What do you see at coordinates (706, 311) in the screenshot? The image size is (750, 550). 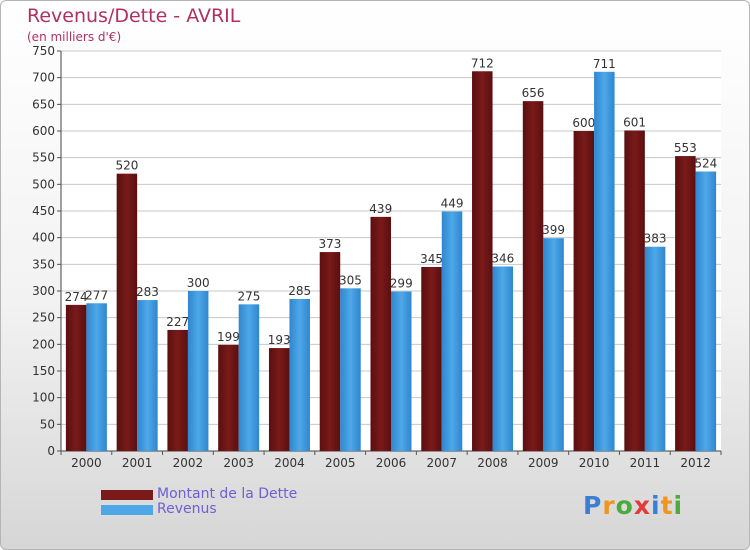 I see `bar-revenus-2012` at bounding box center [706, 311].